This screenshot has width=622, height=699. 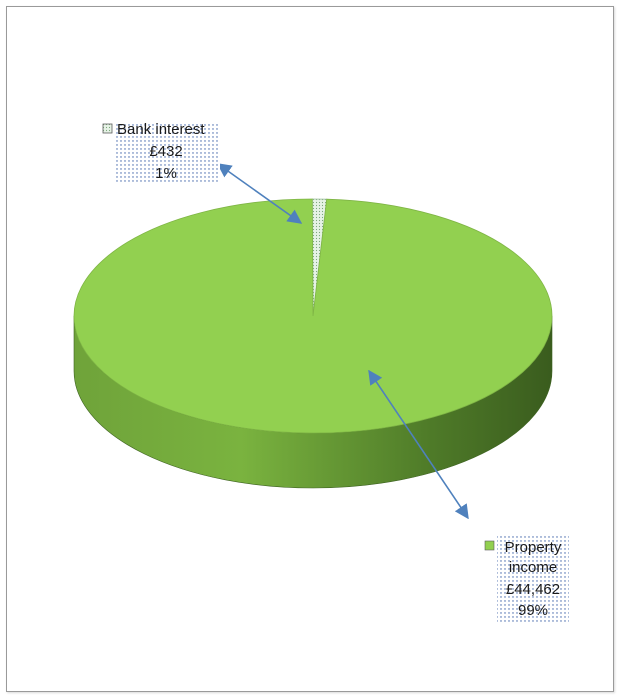 I want to click on property-income-label-name-2: income, so click(x=533, y=567).